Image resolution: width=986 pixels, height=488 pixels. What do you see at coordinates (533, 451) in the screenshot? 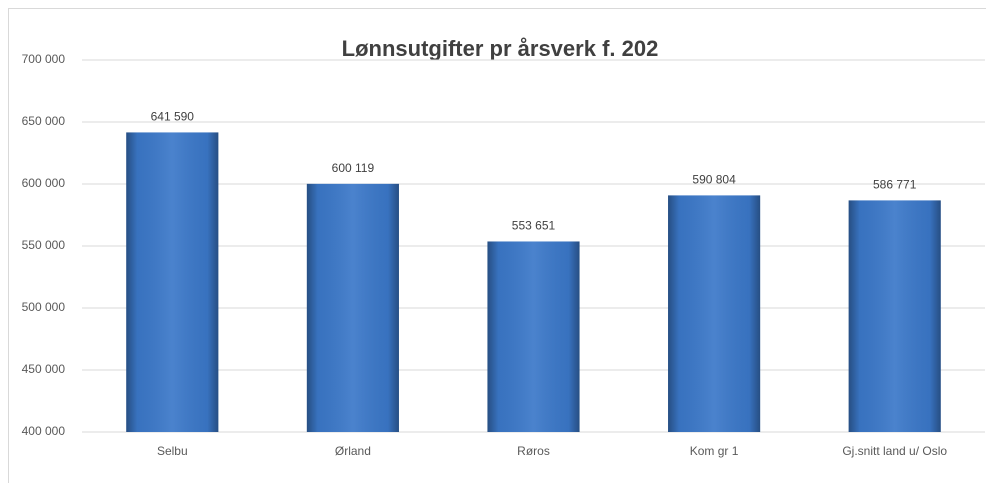
I see `x-tick-label: Røros` at bounding box center [533, 451].